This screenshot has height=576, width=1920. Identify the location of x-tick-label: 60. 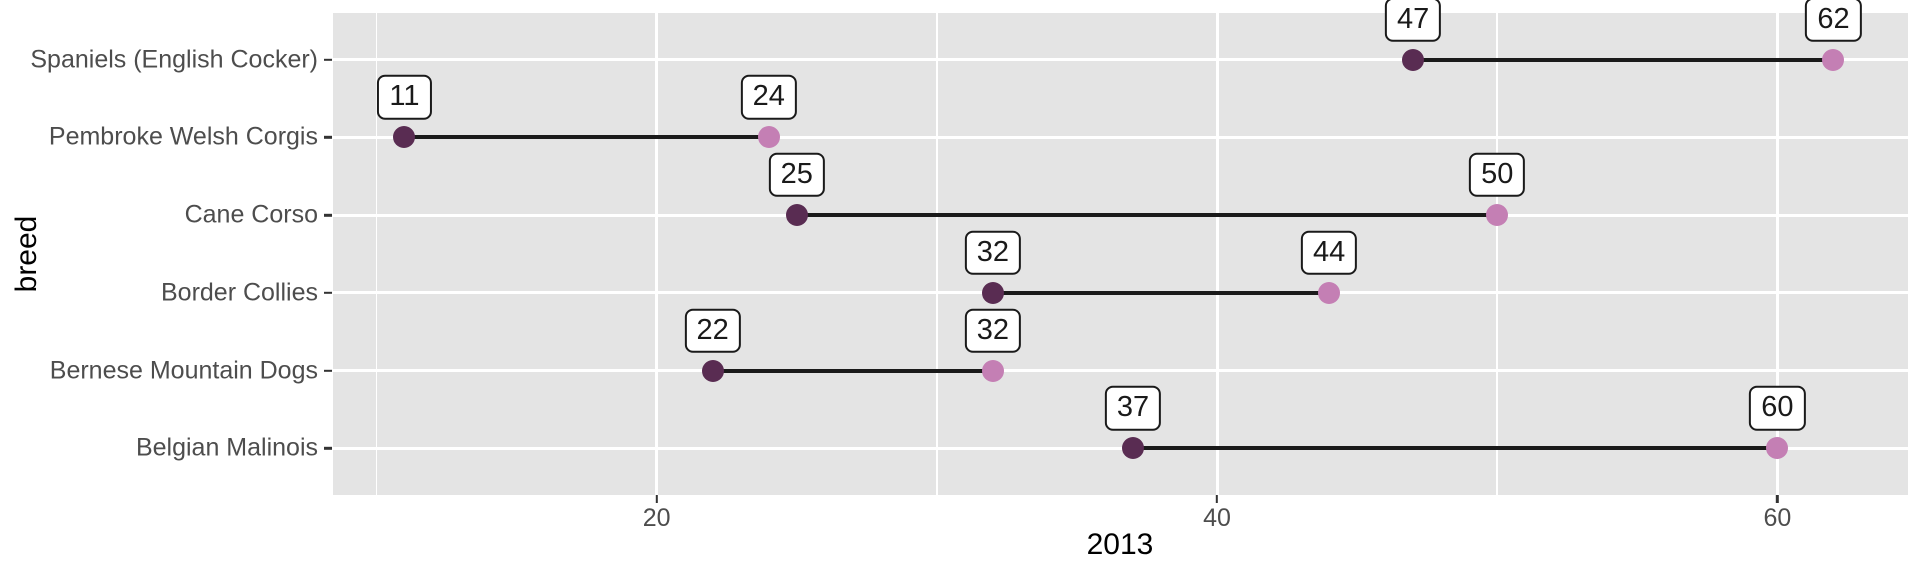
(1777, 518).